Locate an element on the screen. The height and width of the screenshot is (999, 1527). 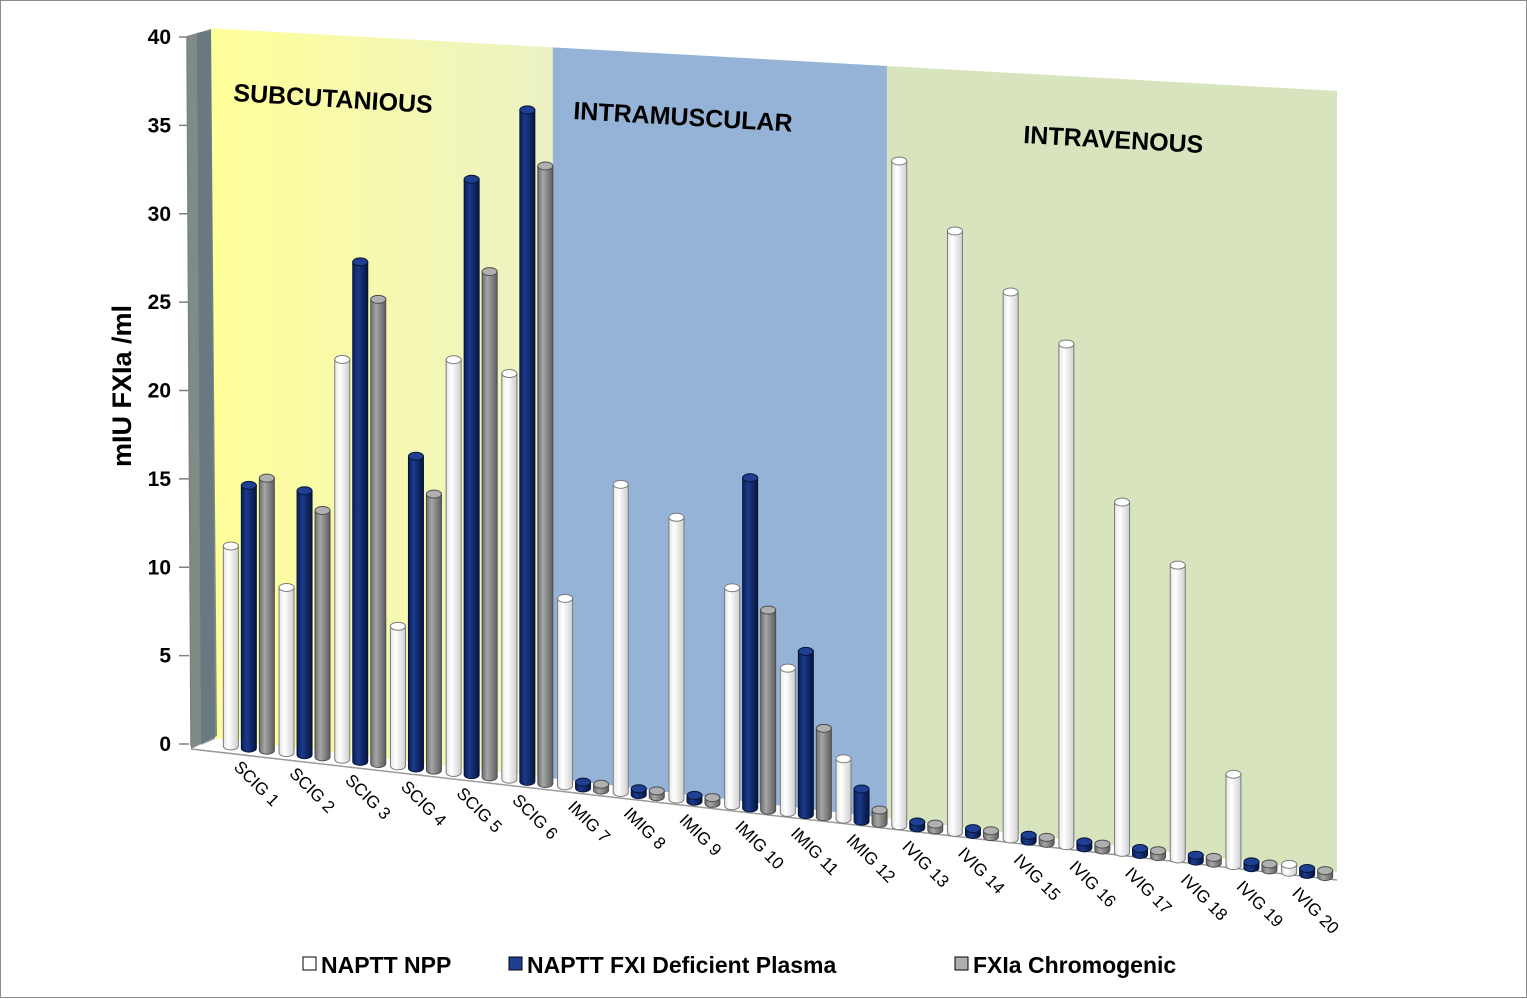
bar-imig-7-s3 is located at coordinates (601, 787).